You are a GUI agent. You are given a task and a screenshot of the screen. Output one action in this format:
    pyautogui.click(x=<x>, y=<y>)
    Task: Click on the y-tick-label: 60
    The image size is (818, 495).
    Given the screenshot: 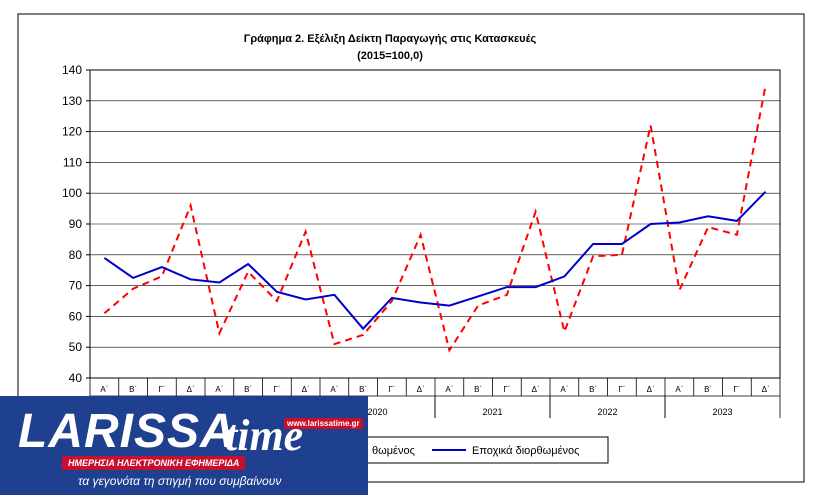 What is the action you would take?
    pyautogui.click(x=76, y=316)
    